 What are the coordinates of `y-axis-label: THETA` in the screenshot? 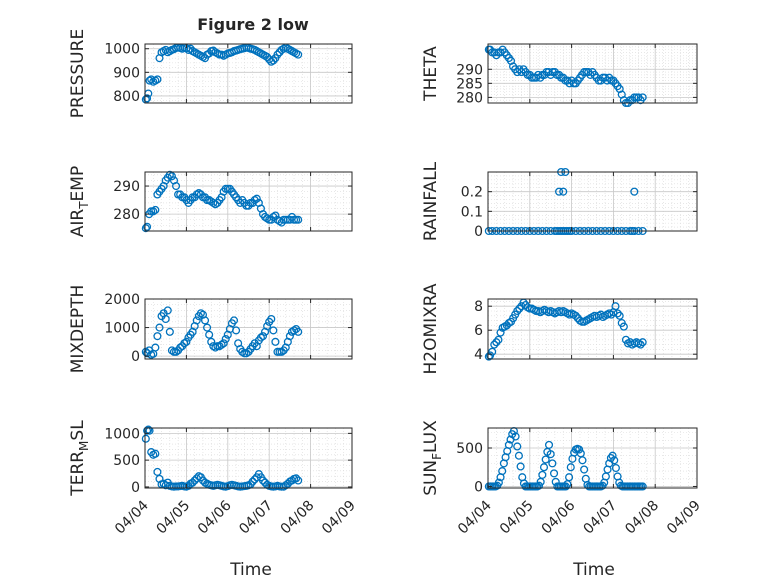 It's located at (431, 74).